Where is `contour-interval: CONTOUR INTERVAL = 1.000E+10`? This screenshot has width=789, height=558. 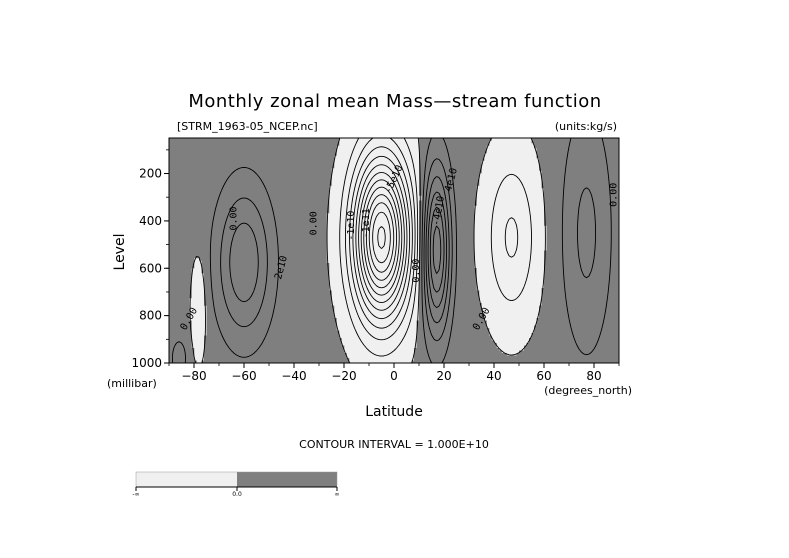
contour-interval: CONTOUR INTERVAL = 1.000E+10 is located at coordinates (394, 444).